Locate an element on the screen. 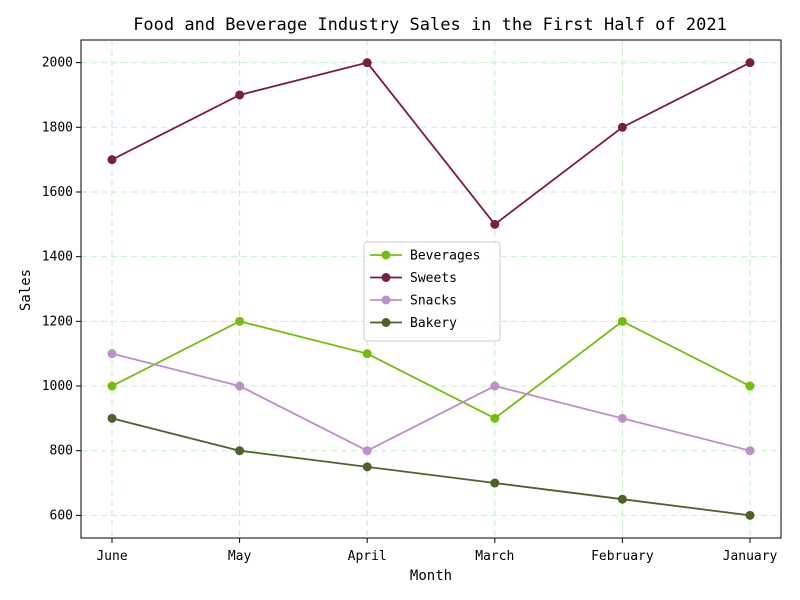 This screenshot has height=600, width=800. legend-box is located at coordinates (432, 291).